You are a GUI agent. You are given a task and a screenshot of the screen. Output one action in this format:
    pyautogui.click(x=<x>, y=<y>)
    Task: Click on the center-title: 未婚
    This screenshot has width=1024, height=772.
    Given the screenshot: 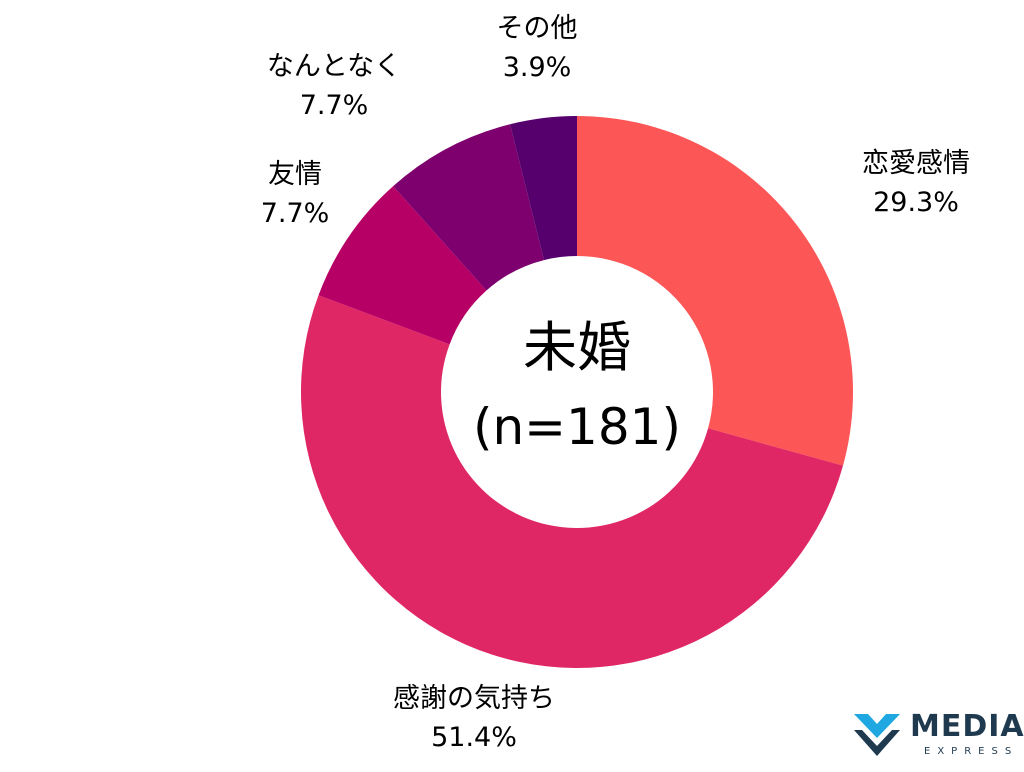 What is the action you would take?
    pyautogui.click(x=577, y=347)
    